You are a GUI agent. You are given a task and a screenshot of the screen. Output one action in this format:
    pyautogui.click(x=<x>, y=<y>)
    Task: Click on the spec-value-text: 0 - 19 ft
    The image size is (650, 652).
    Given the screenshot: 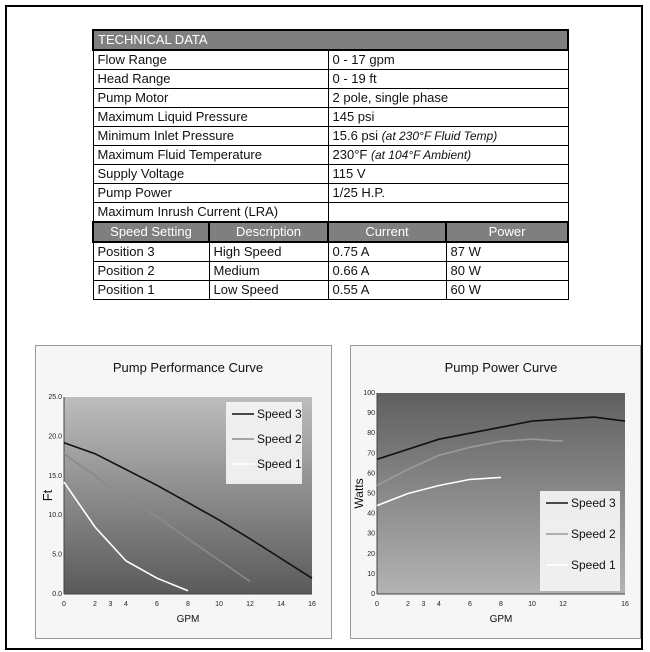 What is the action you would take?
    pyautogui.click(x=354, y=78)
    